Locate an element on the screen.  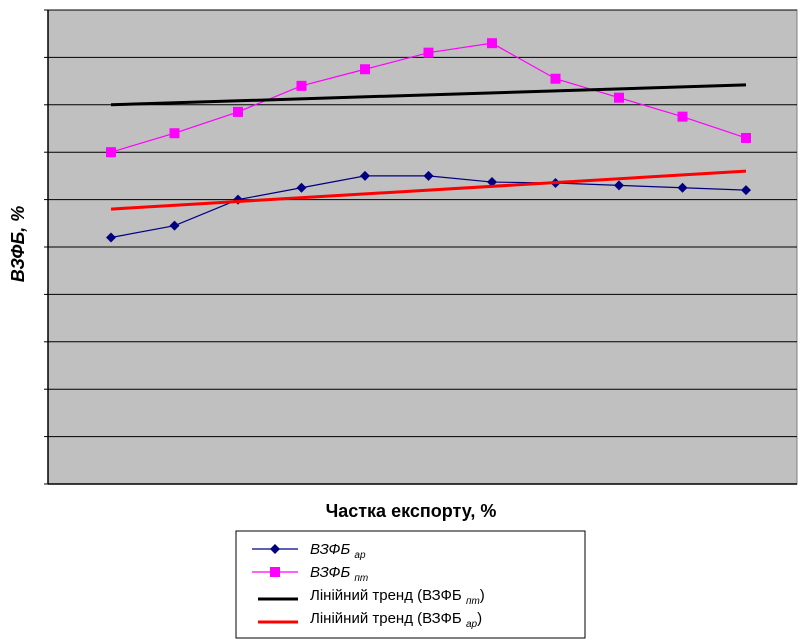
legend-label: Лінійний тренд (ВЗФБ ар) is located at coordinates (396, 620).